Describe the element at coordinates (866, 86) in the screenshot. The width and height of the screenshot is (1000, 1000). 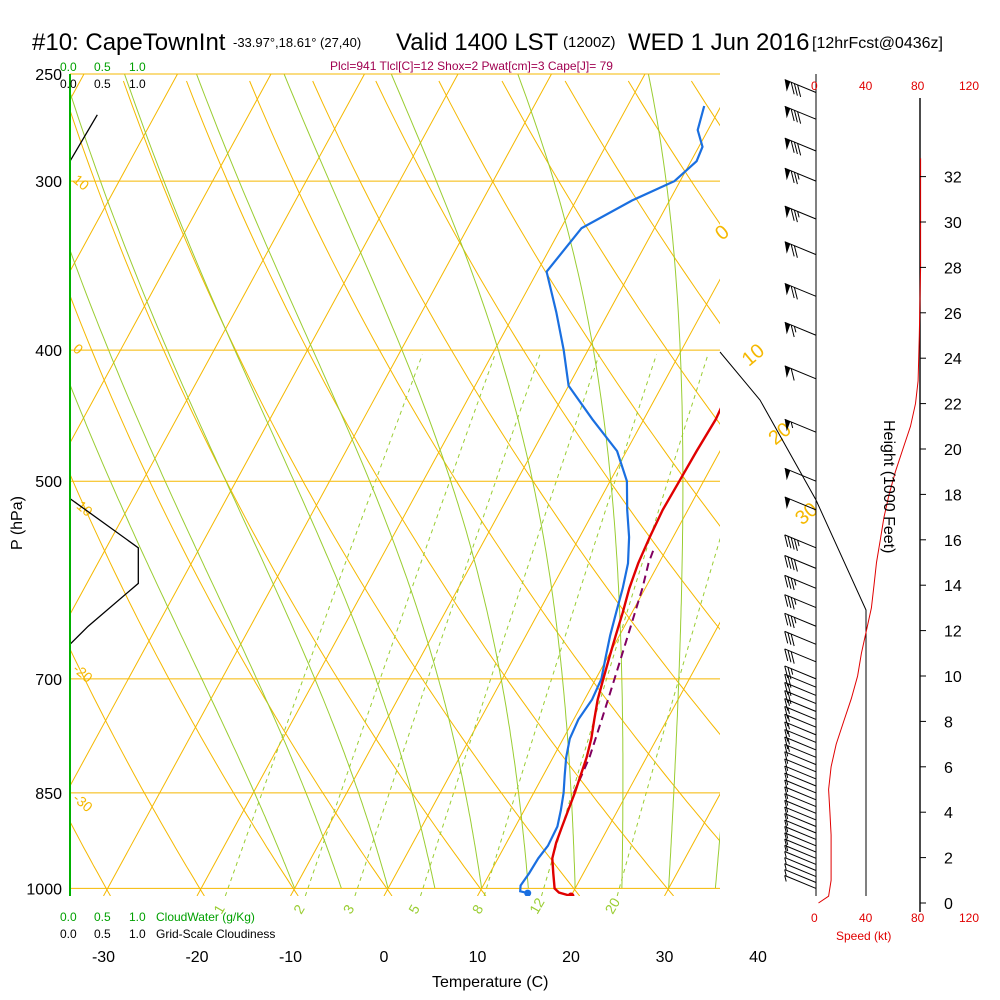
I see `speed-tick-top-1: 40` at that location.